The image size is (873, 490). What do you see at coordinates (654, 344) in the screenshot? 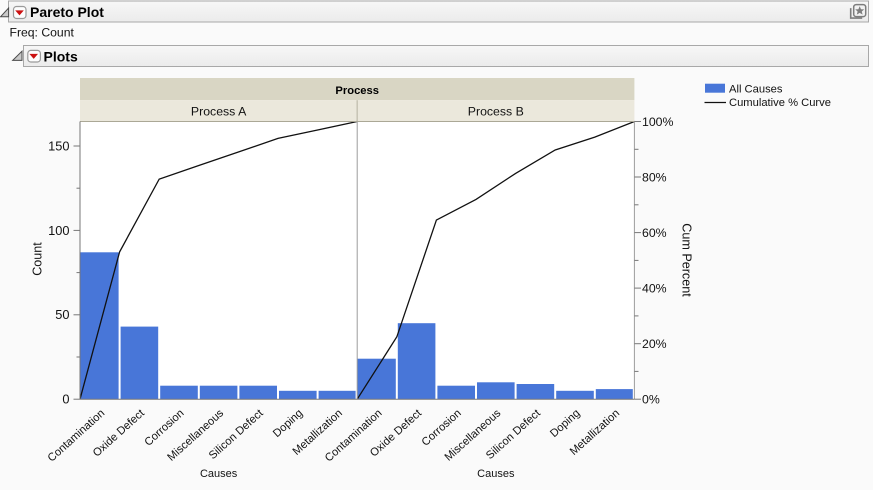
I see `svg-text: 20%` at bounding box center [654, 344].